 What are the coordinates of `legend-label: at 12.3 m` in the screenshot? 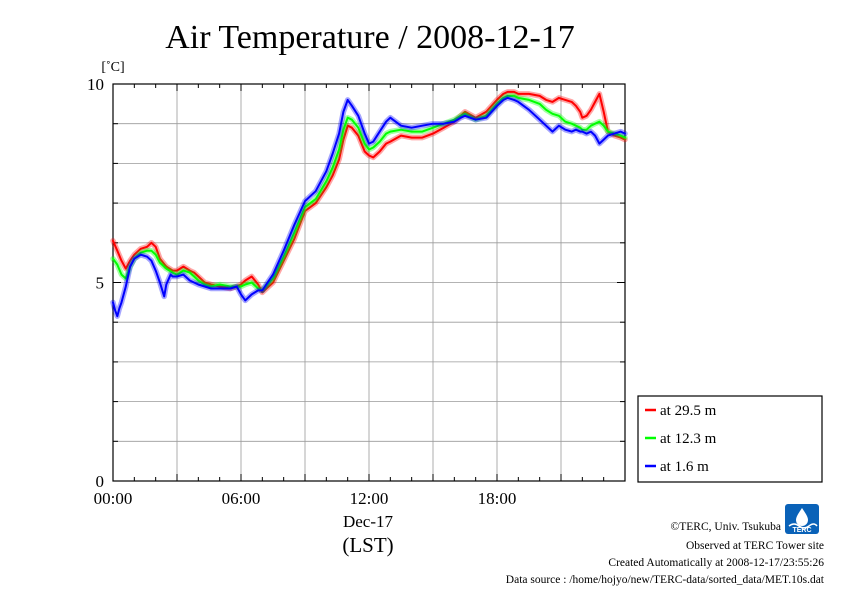 It's located at (688, 439).